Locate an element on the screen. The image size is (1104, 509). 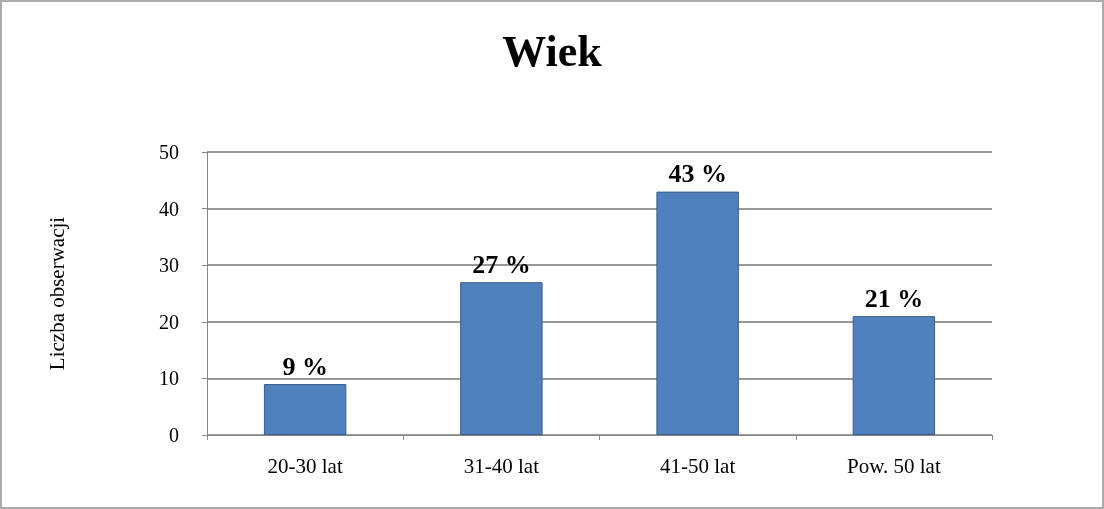
y-tick-label: 40 is located at coordinates (169, 208).